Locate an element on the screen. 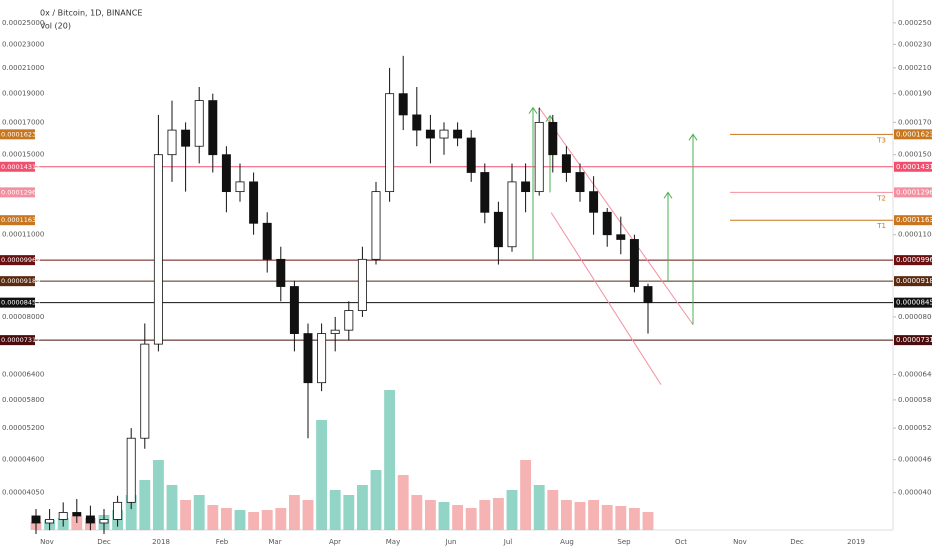 This screenshot has height=550, width=932. x-tick-label: May is located at coordinates (393, 542).